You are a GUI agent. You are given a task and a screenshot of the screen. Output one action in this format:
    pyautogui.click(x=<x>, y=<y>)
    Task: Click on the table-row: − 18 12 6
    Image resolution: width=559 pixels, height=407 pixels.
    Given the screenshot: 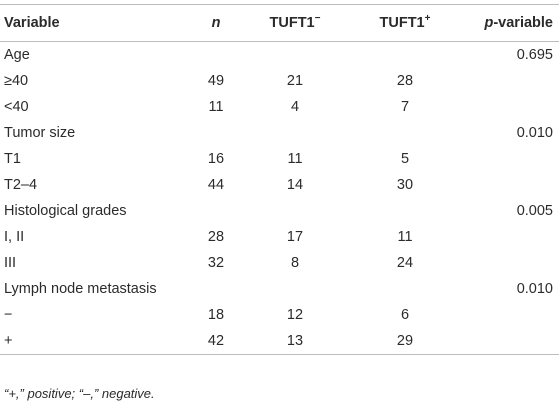 What is the action you would take?
    pyautogui.click(x=279, y=315)
    